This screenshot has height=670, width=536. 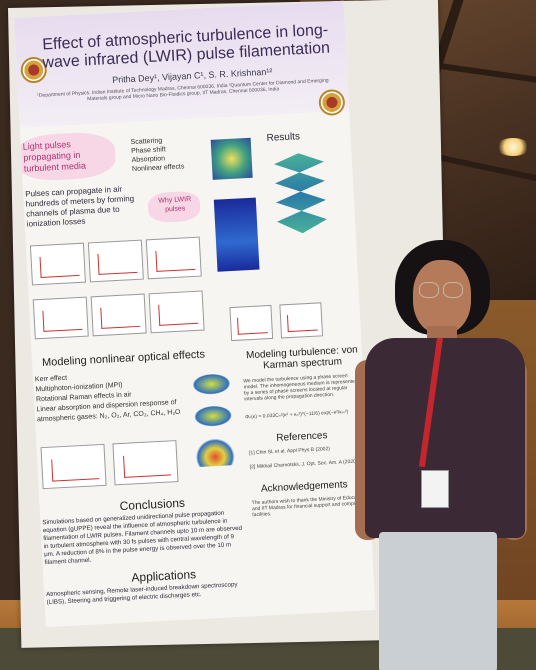 I want to click on id-badge-icon, so click(x=435, y=489).